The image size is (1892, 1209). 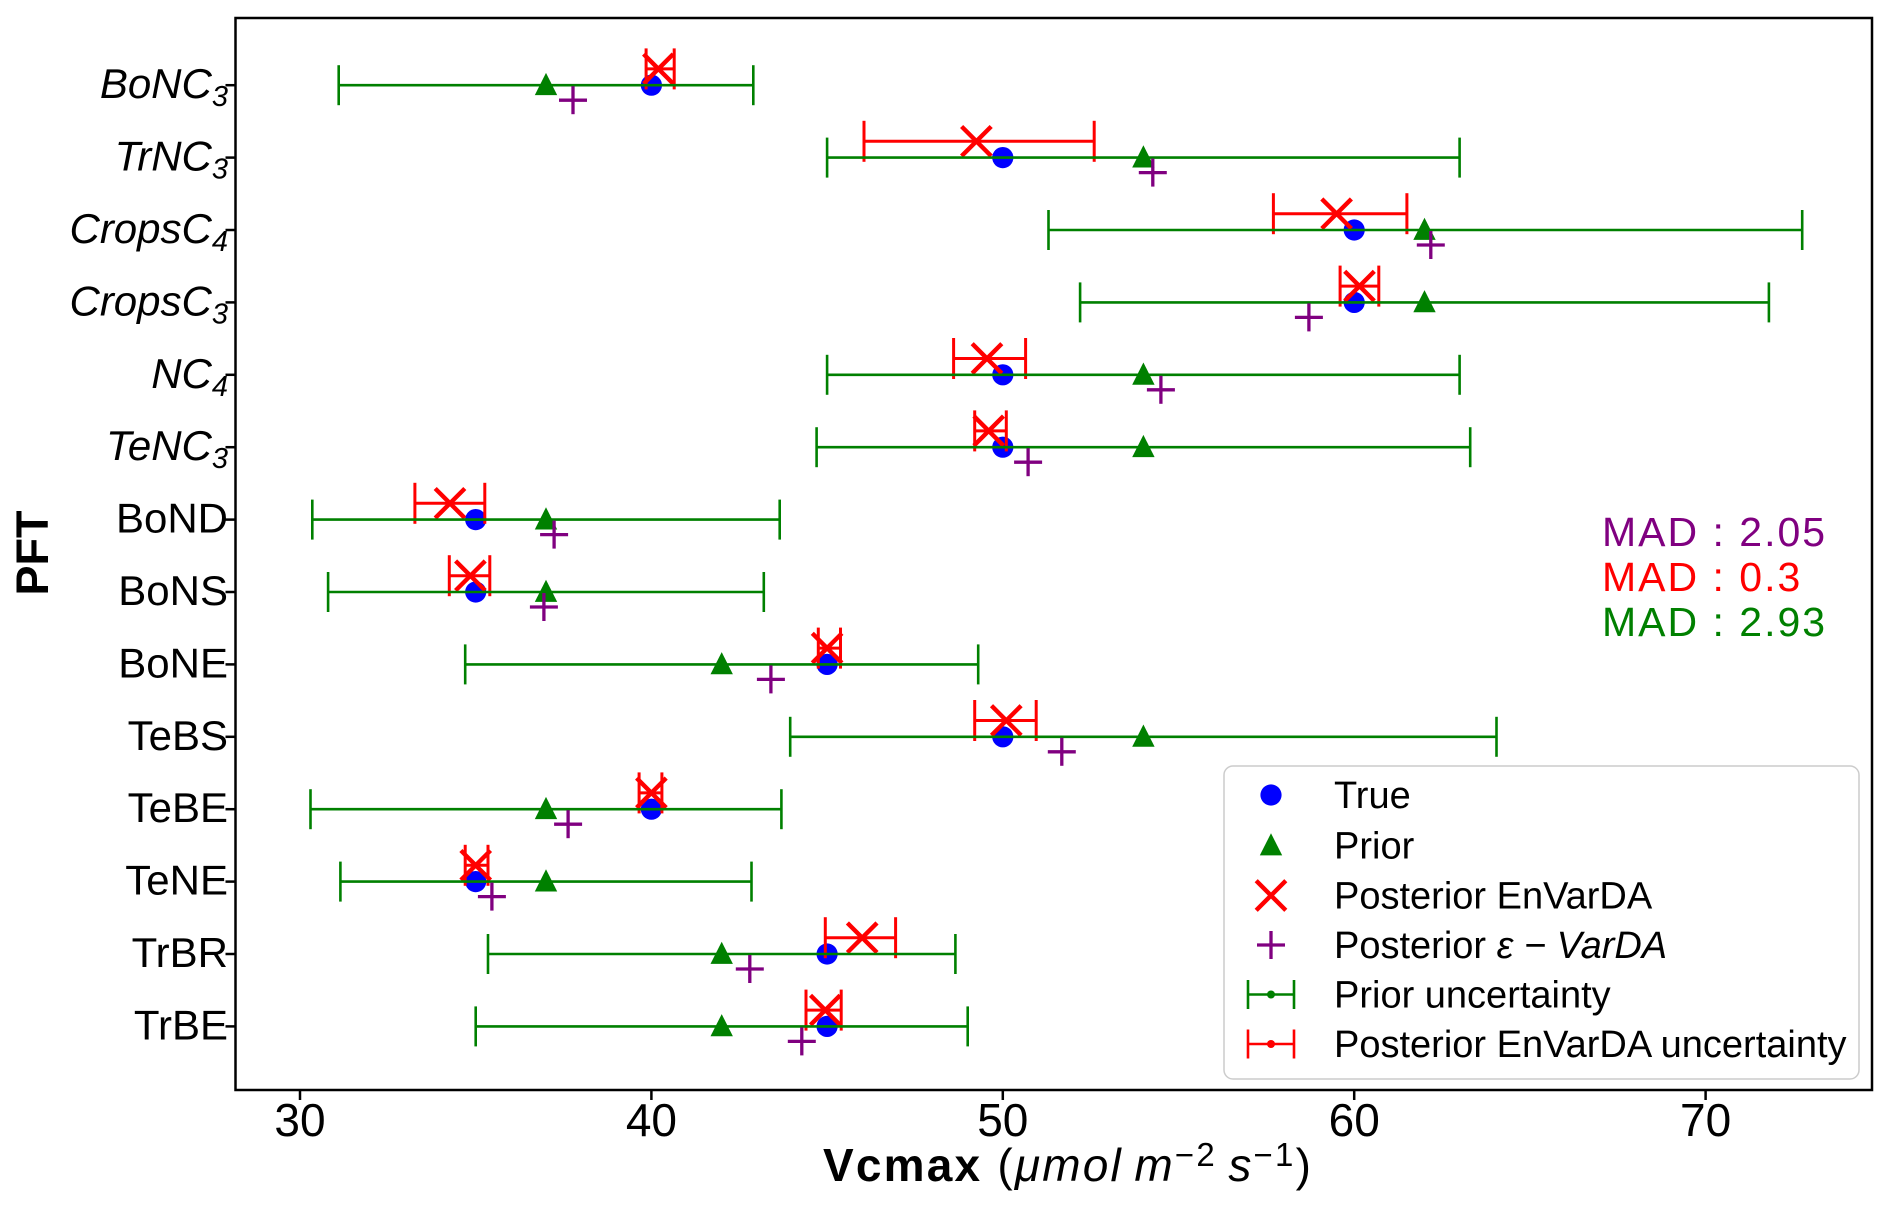 I want to click on svg-text: MAD : 2.05, so click(x=1714, y=532).